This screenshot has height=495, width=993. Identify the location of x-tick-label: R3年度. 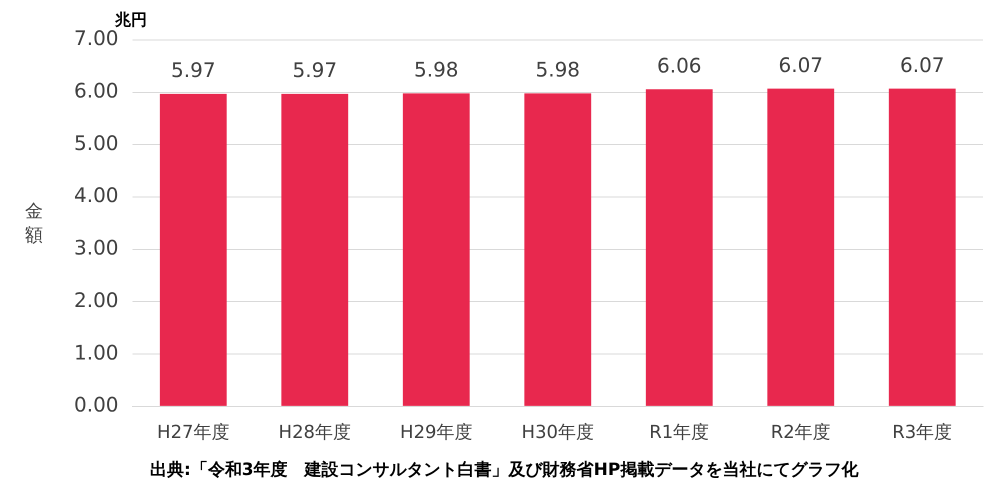
(922, 432).